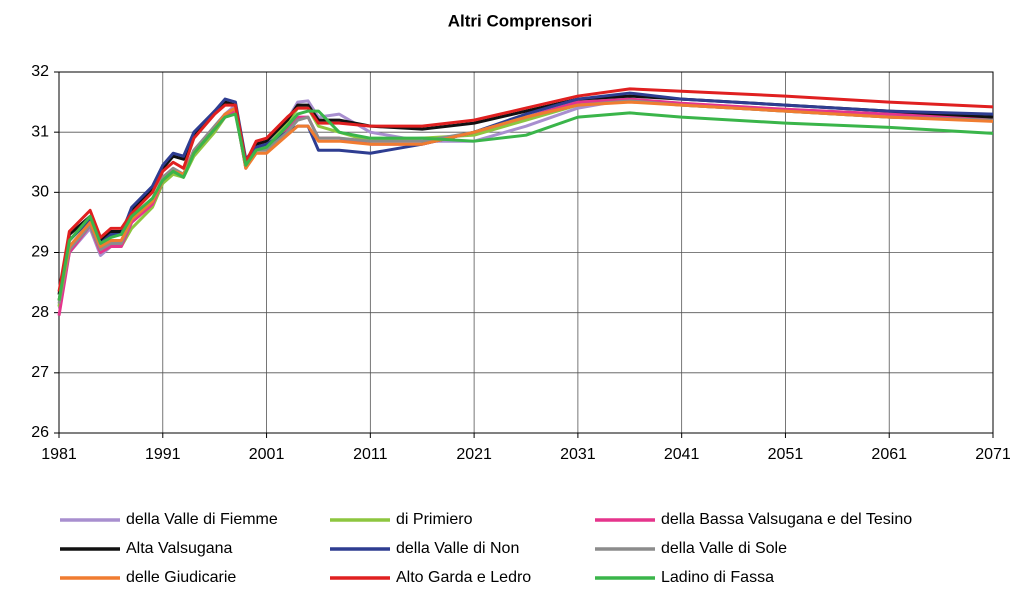 This screenshot has width=1027, height=594. Describe the element at coordinates (267, 454) in the screenshot. I see `x-tick-label: 2001` at that location.